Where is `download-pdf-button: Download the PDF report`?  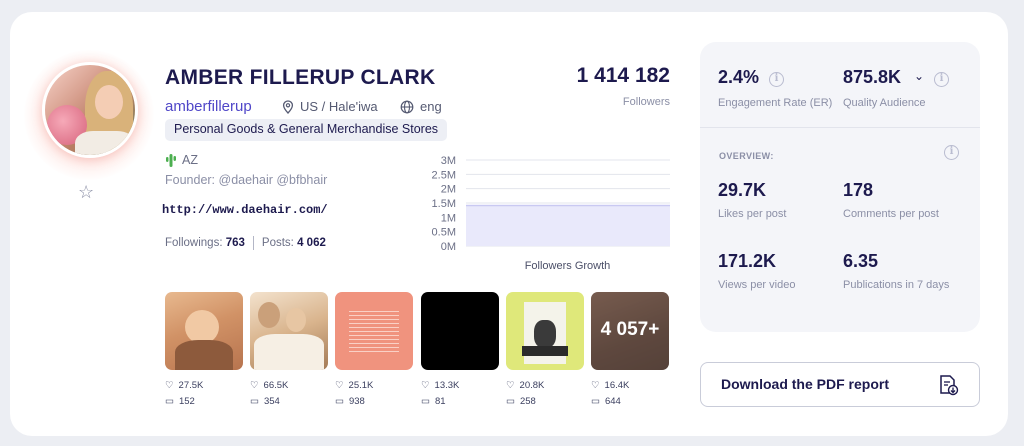
download-pdf-button: Download the PDF report is located at coordinates (840, 384).